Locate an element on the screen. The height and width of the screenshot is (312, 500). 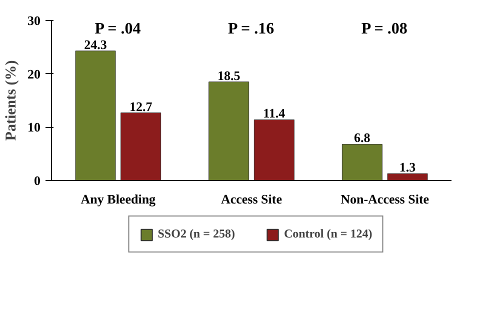
x-tick-label: Access Site is located at coordinates (251, 199).